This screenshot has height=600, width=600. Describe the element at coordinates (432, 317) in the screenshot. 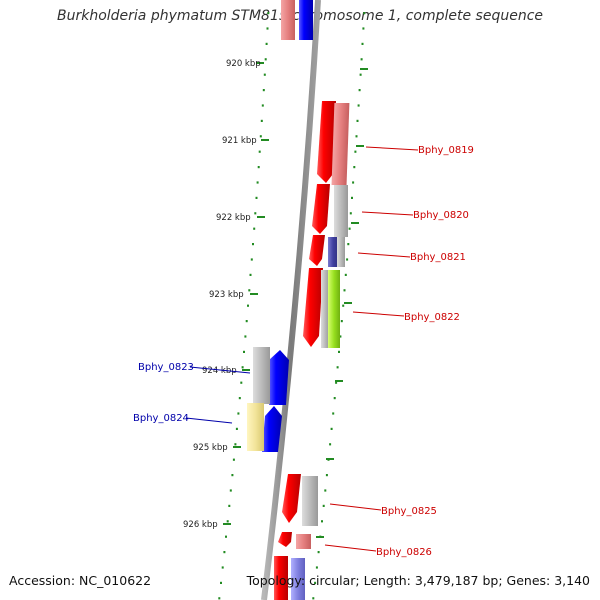

I see `gene-label-bphy-0822: Bphy_0822` at that location.